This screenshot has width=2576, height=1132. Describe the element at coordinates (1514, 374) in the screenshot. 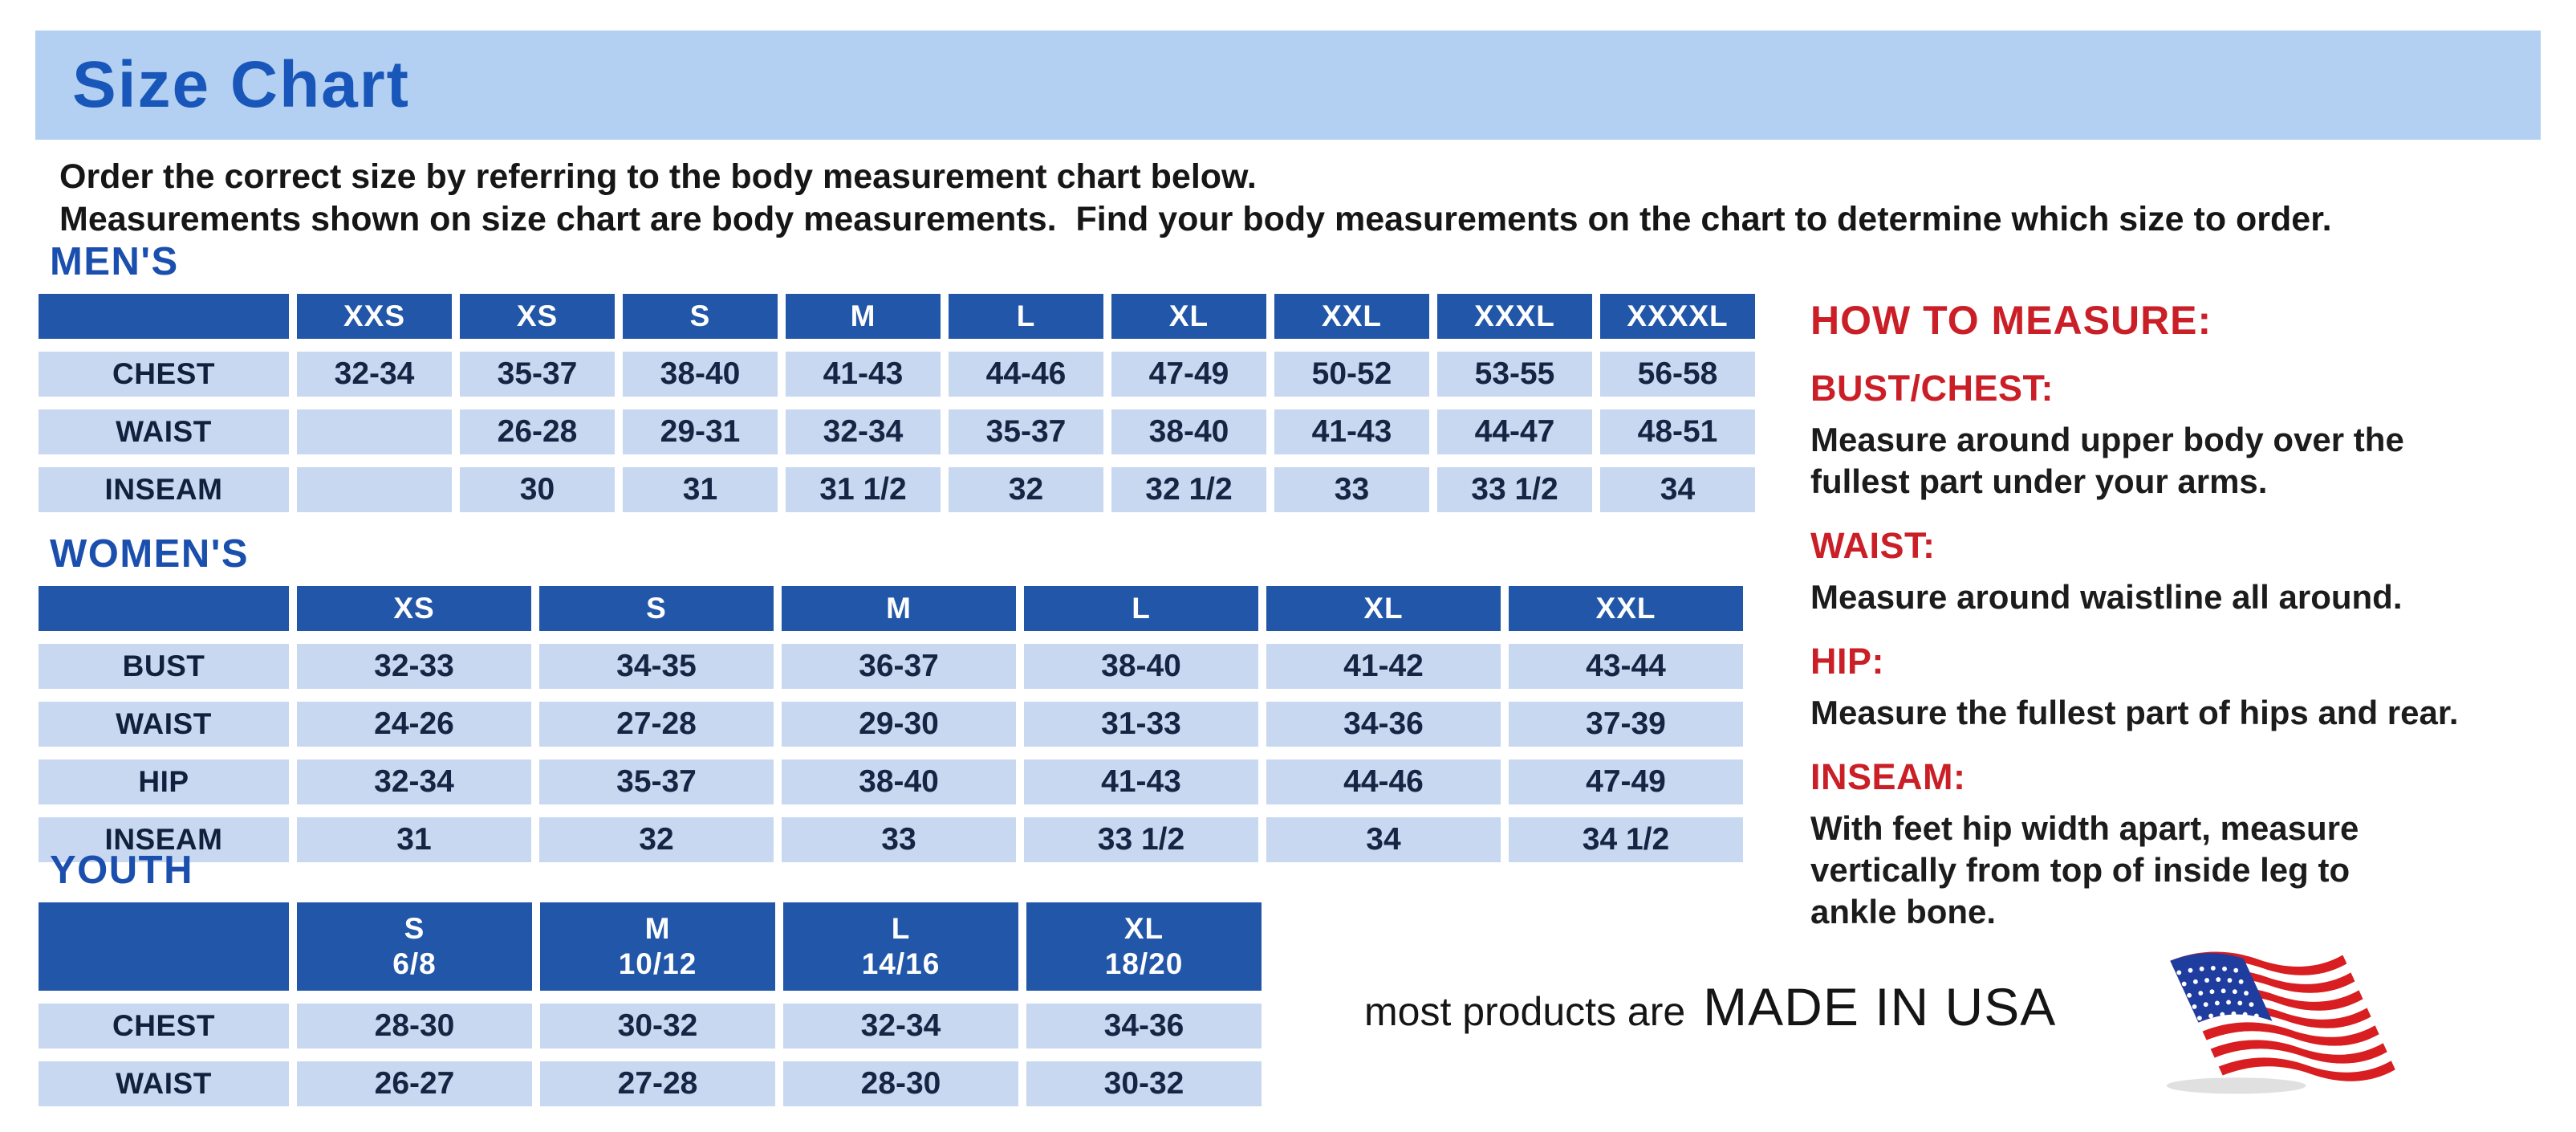

I see `size-value-cell: 53-55` at that location.